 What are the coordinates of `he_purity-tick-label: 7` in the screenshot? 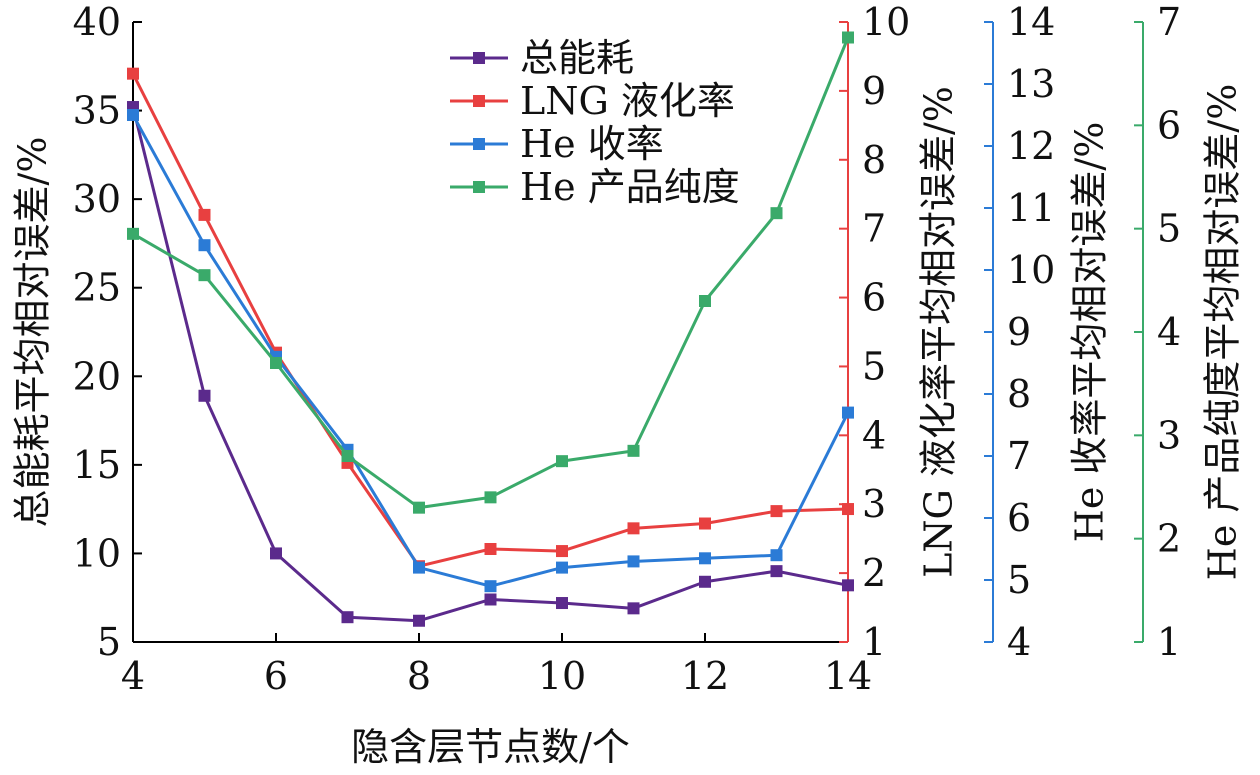 It's located at (1169, 22).